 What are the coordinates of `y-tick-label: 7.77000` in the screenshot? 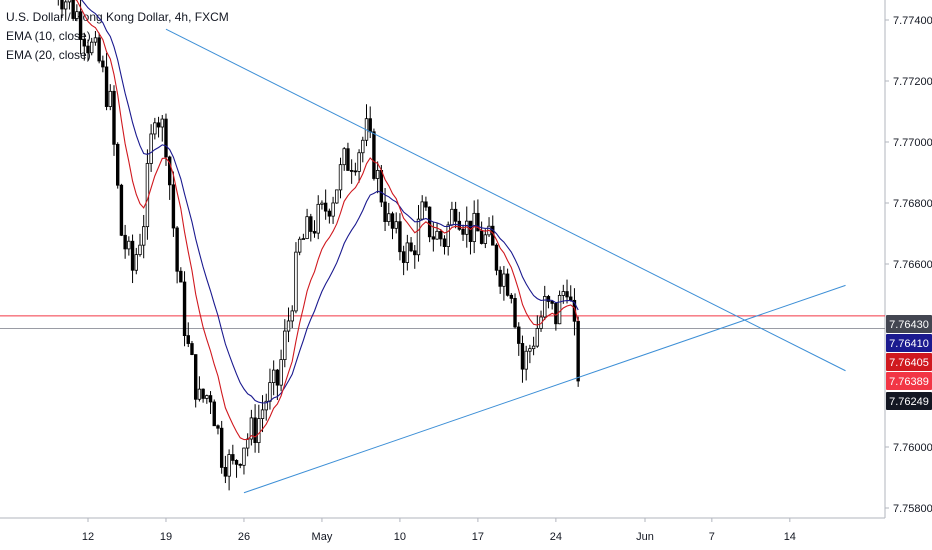 It's located at (912, 143).